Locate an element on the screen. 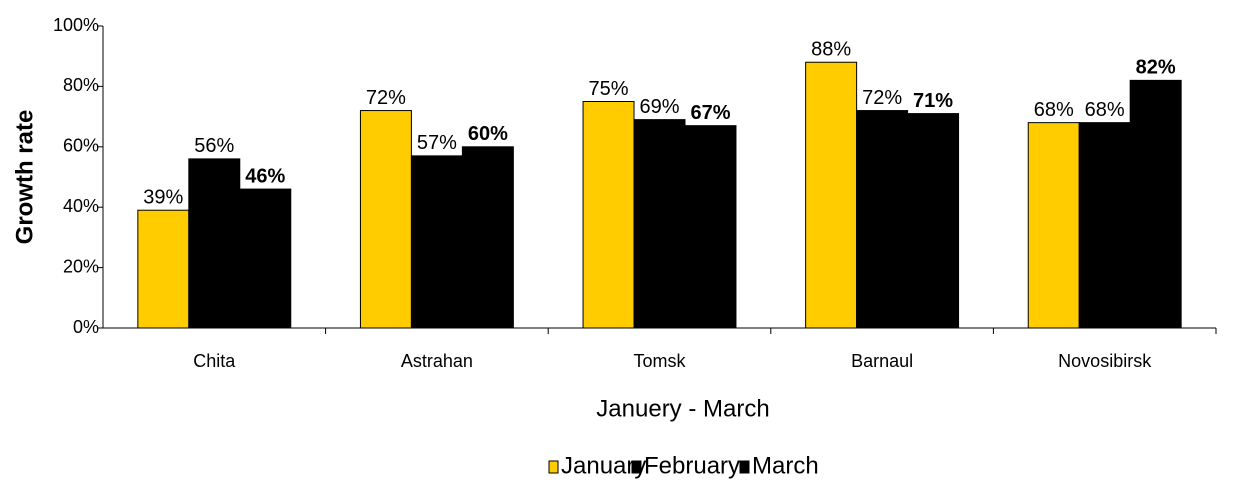  data-label: 60% is located at coordinates (488, 134).